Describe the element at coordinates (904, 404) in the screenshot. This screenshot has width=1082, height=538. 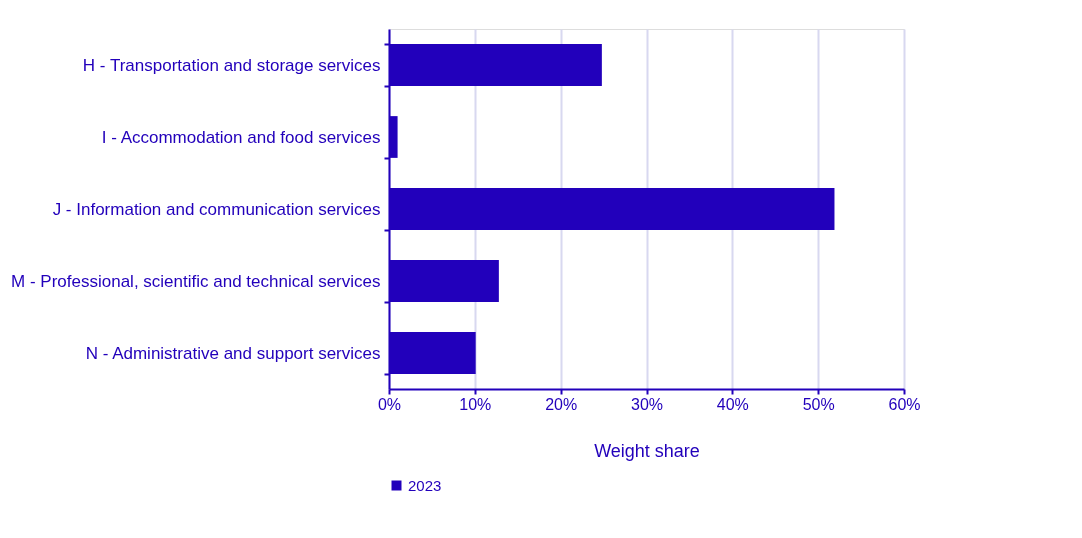
I see `x-tick-label: 60%` at that location.